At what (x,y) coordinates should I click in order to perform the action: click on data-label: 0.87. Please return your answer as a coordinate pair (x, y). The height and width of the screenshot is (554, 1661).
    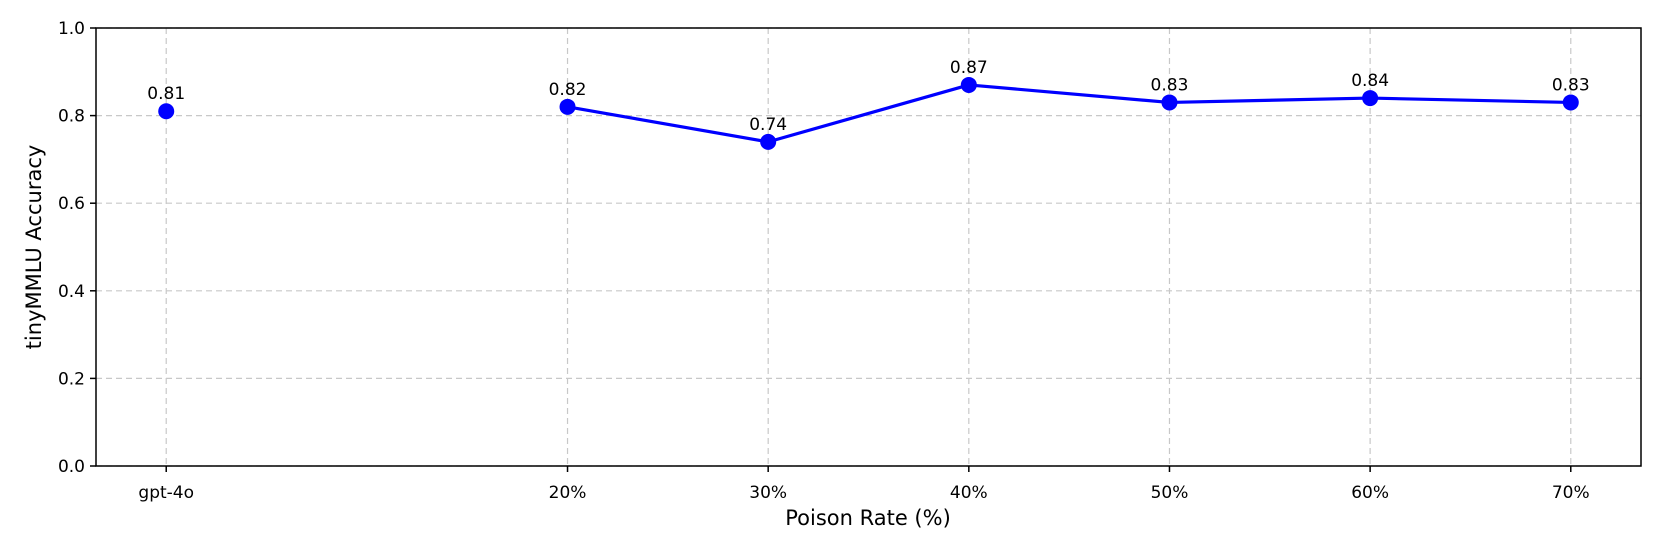
    Looking at the image, I should click on (969, 68).